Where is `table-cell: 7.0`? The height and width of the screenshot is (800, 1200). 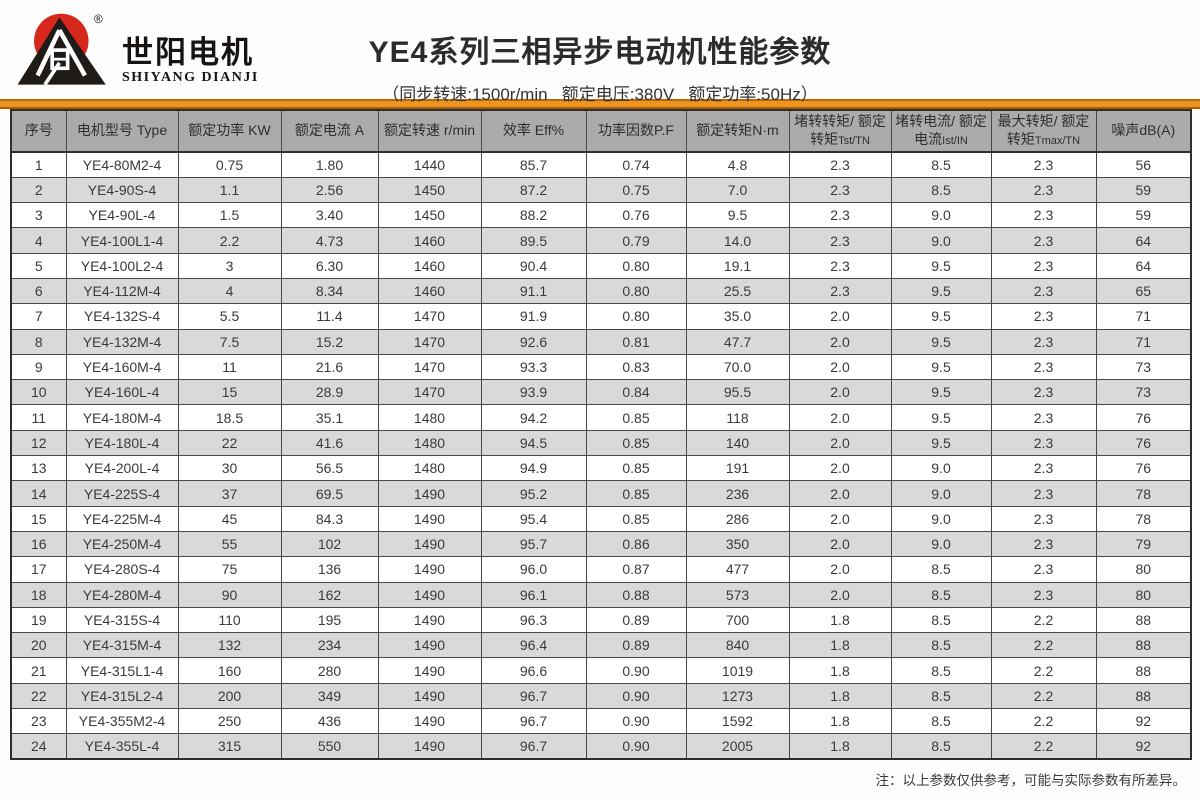 table-cell: 7.0 is located at coordinates (737, 190).